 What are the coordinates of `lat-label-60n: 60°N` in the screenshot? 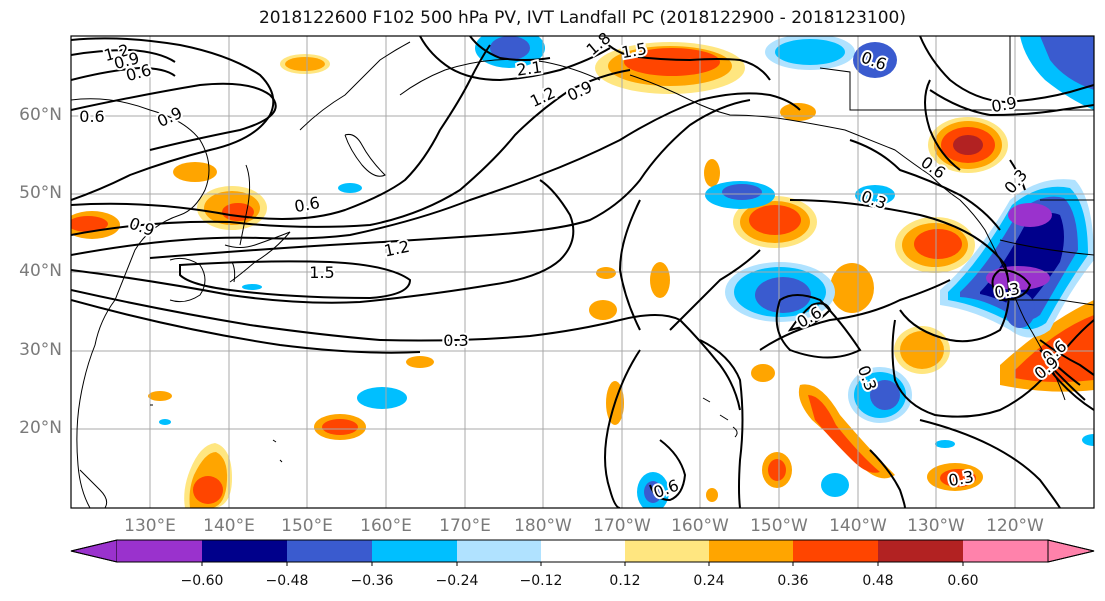 It's located at (40, 115).